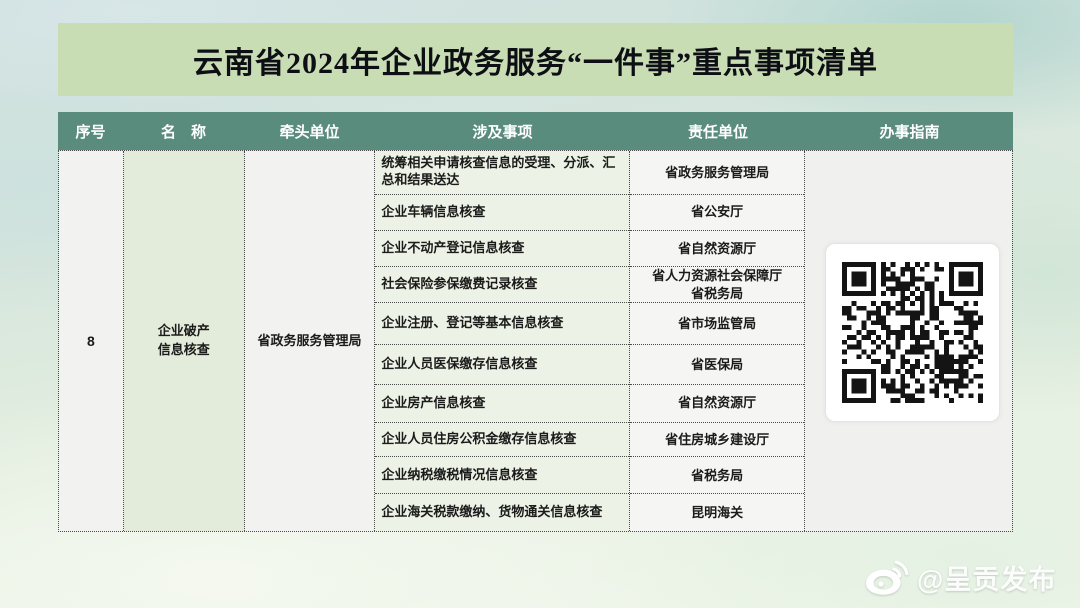  I want to click on responsible-cell: 省住房城乡建设厅, so click(717, 440).